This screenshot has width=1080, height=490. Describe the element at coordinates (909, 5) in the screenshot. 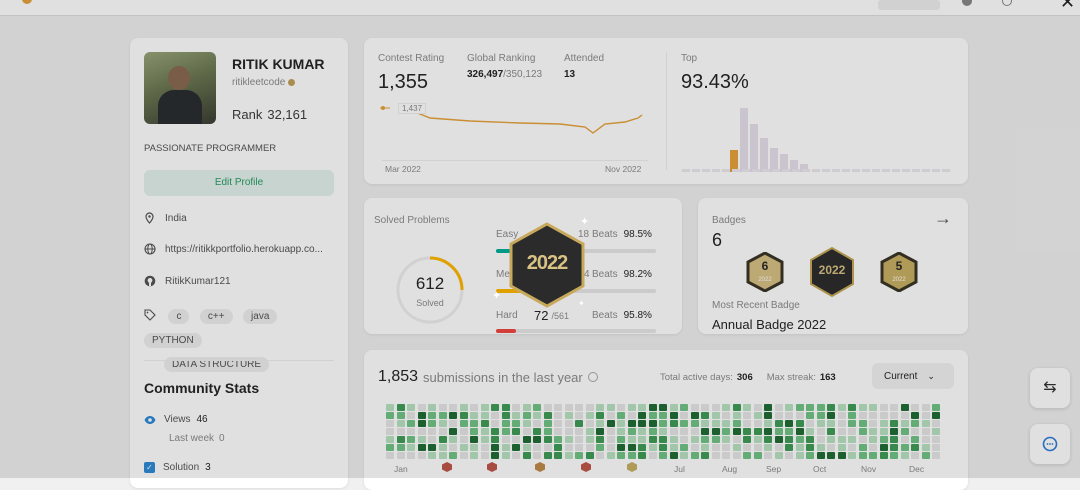

I see `nav-button` at that location.